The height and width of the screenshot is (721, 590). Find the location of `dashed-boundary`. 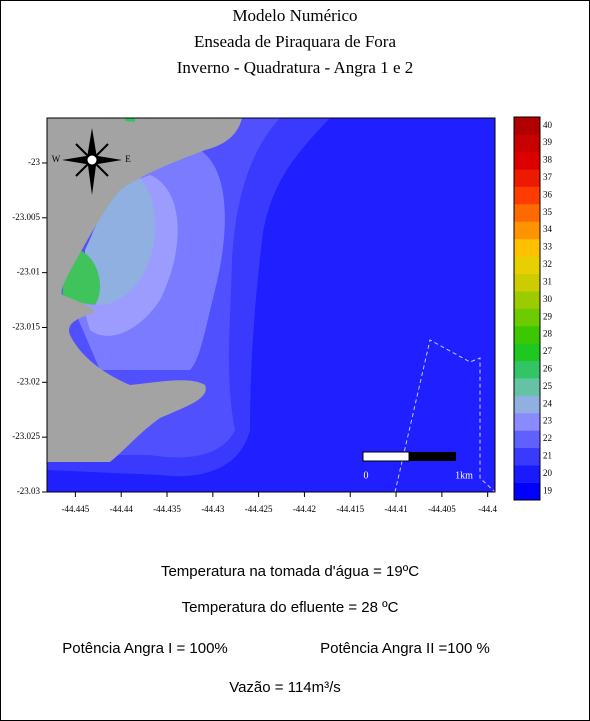

dashed-boundary is located at coordinates (444, 415).